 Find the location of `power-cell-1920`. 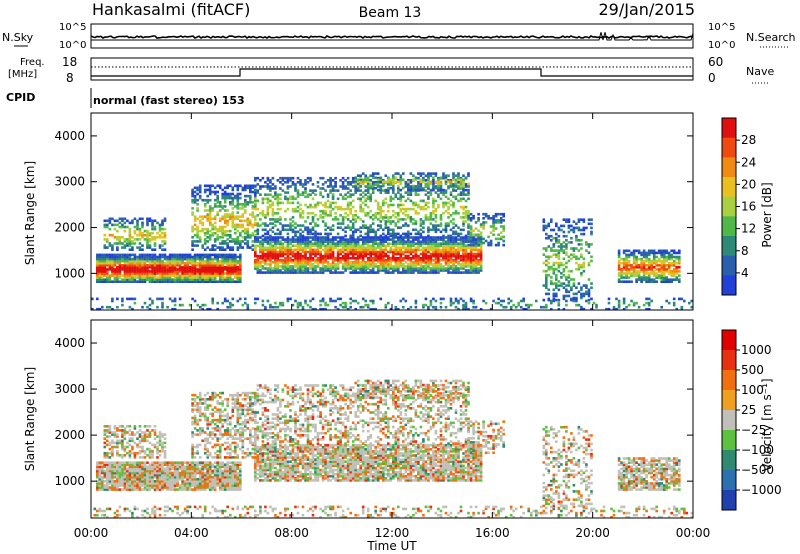

power-cell-1920 is located at coordinates (345, 248).